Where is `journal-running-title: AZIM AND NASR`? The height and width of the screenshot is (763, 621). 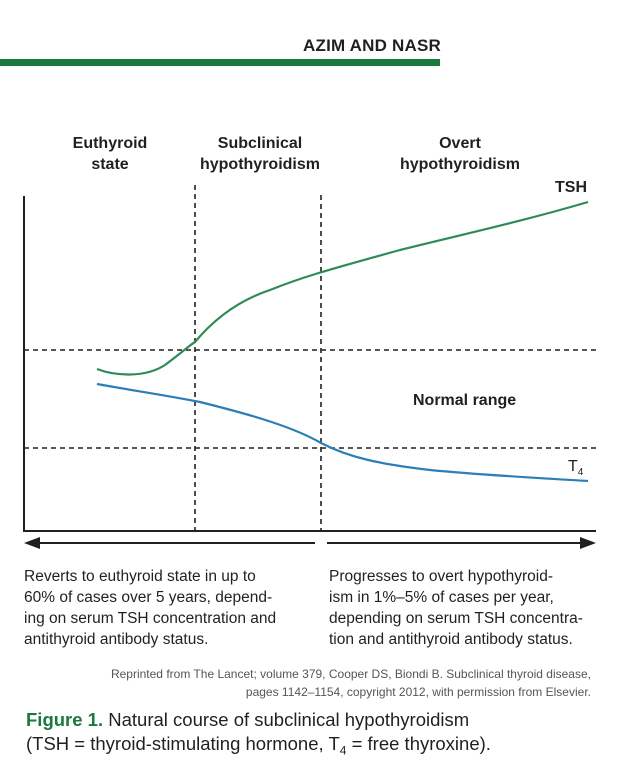 journal-running-title: AZIM AND NASR is located at coordinates (372, 45).